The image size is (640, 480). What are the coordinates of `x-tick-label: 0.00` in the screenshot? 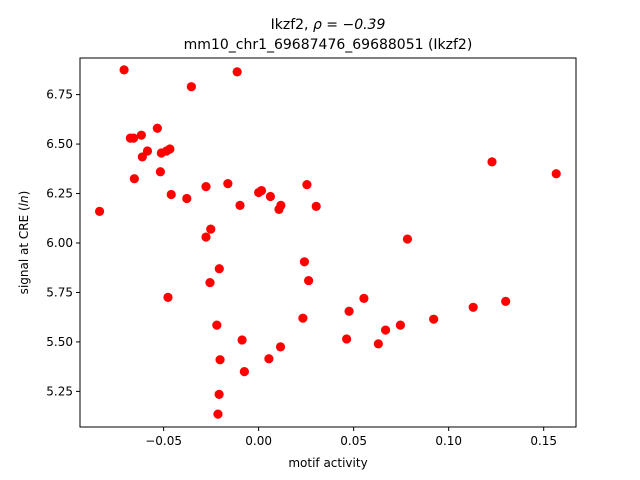 It's located at (258, 441).